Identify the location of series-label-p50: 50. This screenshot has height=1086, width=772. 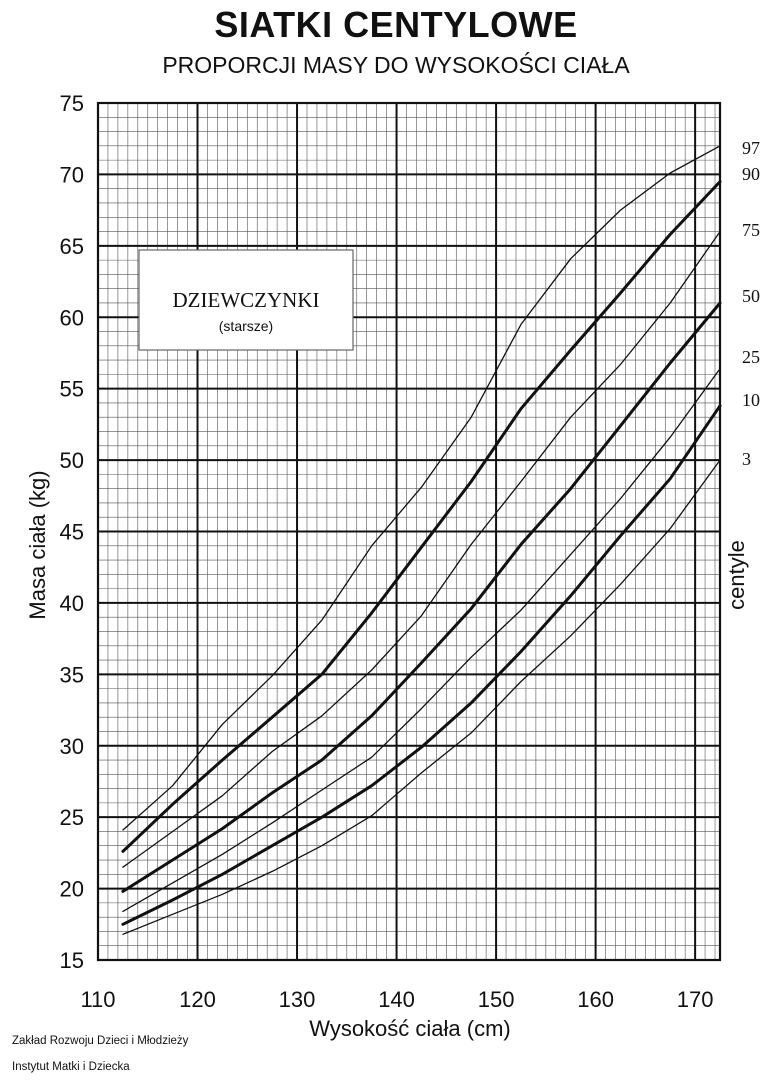
(751, 296).